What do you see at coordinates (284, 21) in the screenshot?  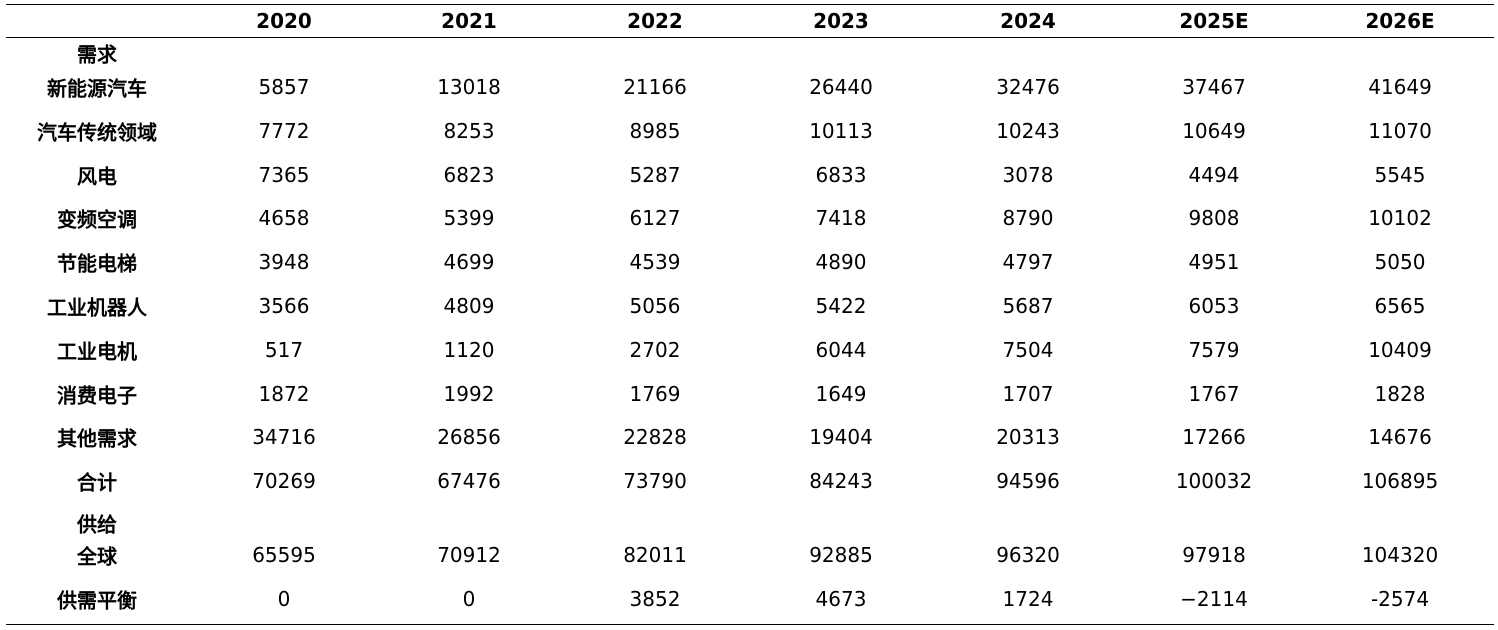 I see `column-header: 2020` at bounding box center [284, 21].